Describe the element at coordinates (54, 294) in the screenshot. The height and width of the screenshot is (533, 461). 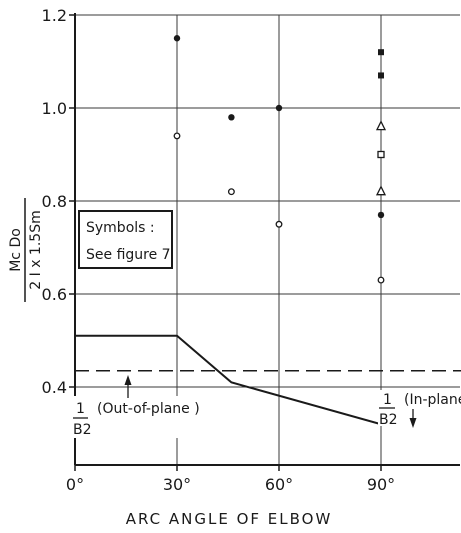
I see `y-tick-label: 0.6` at that location.